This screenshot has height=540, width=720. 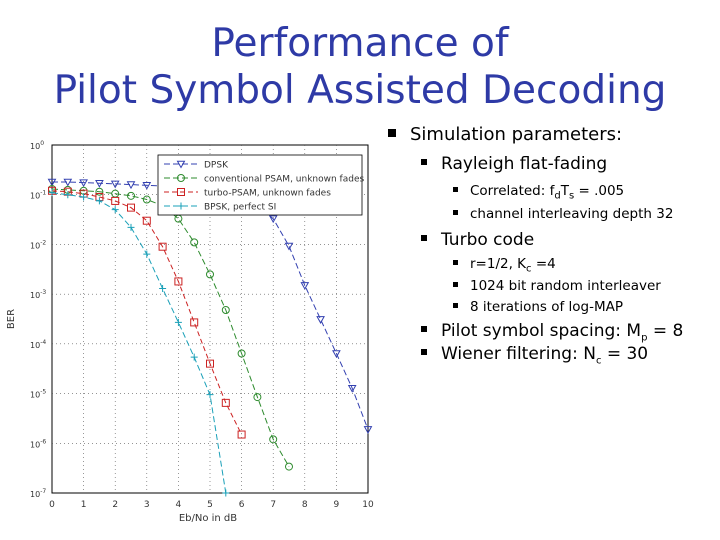 I want to click on y-tick-label: 10⁻⁵, so click(x=38, y=394).